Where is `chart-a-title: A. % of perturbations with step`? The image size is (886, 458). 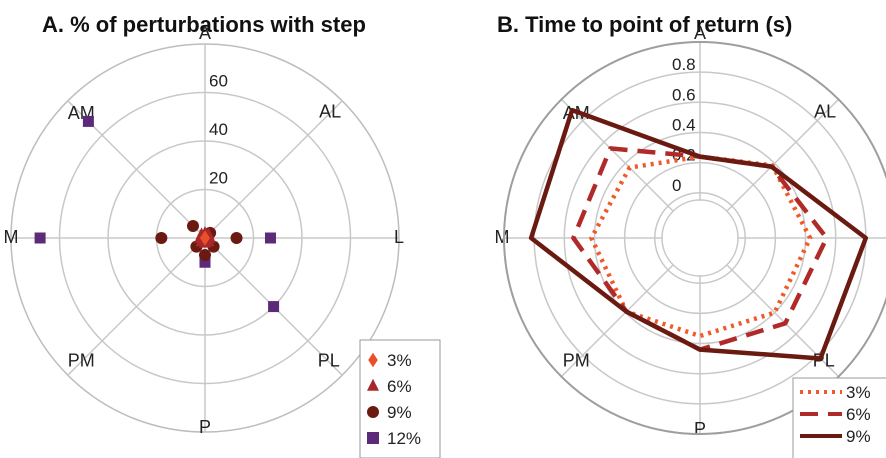 chart-a-title: A. % of perturbations with step is located at coordinates (204, 24).